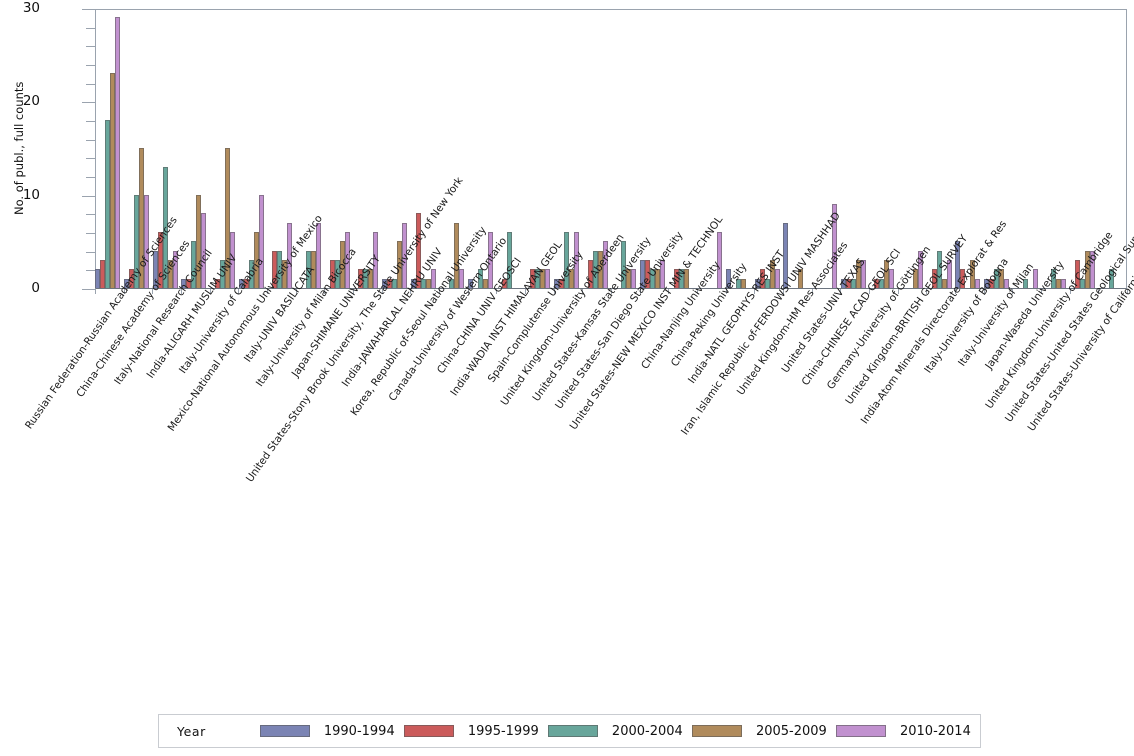 The width and height of the screenshot is (1134, 756). Describe the element at coordinates (619, 731) in the screenshot. I see `legend-item-2: 2000-2004` at that location.